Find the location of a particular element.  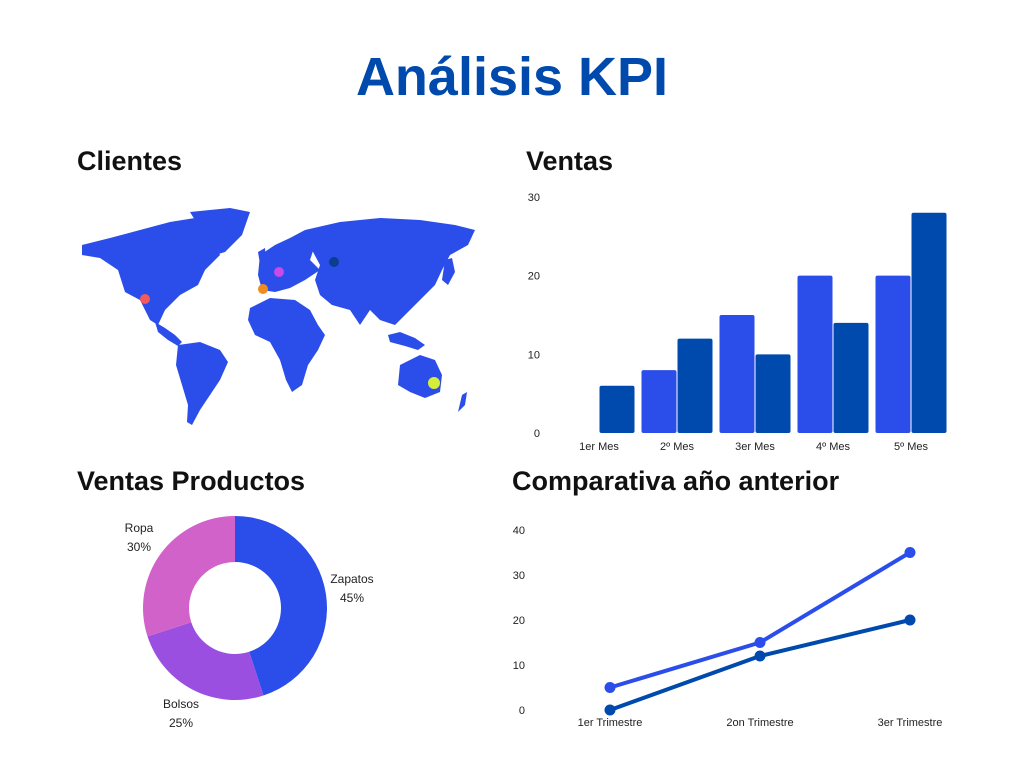

slice-label: Ropa is located at coordinates (139, 528).